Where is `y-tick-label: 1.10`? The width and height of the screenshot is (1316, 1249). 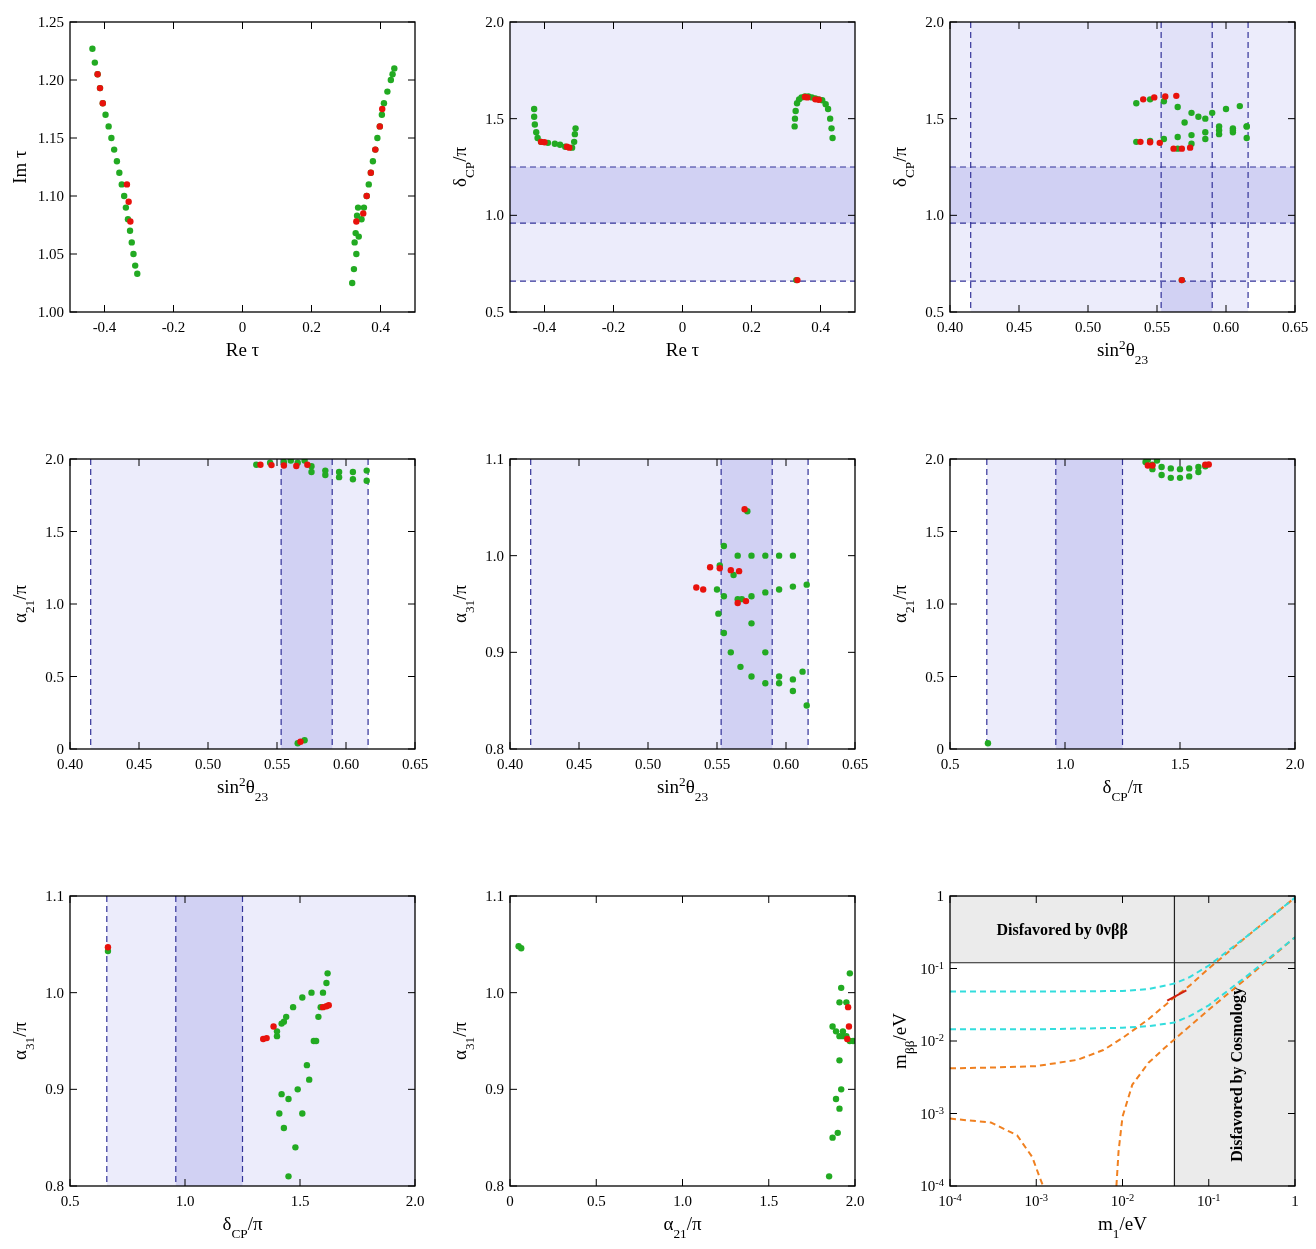 y-tick-label: 1.10 is located at coordinates (50, 196).